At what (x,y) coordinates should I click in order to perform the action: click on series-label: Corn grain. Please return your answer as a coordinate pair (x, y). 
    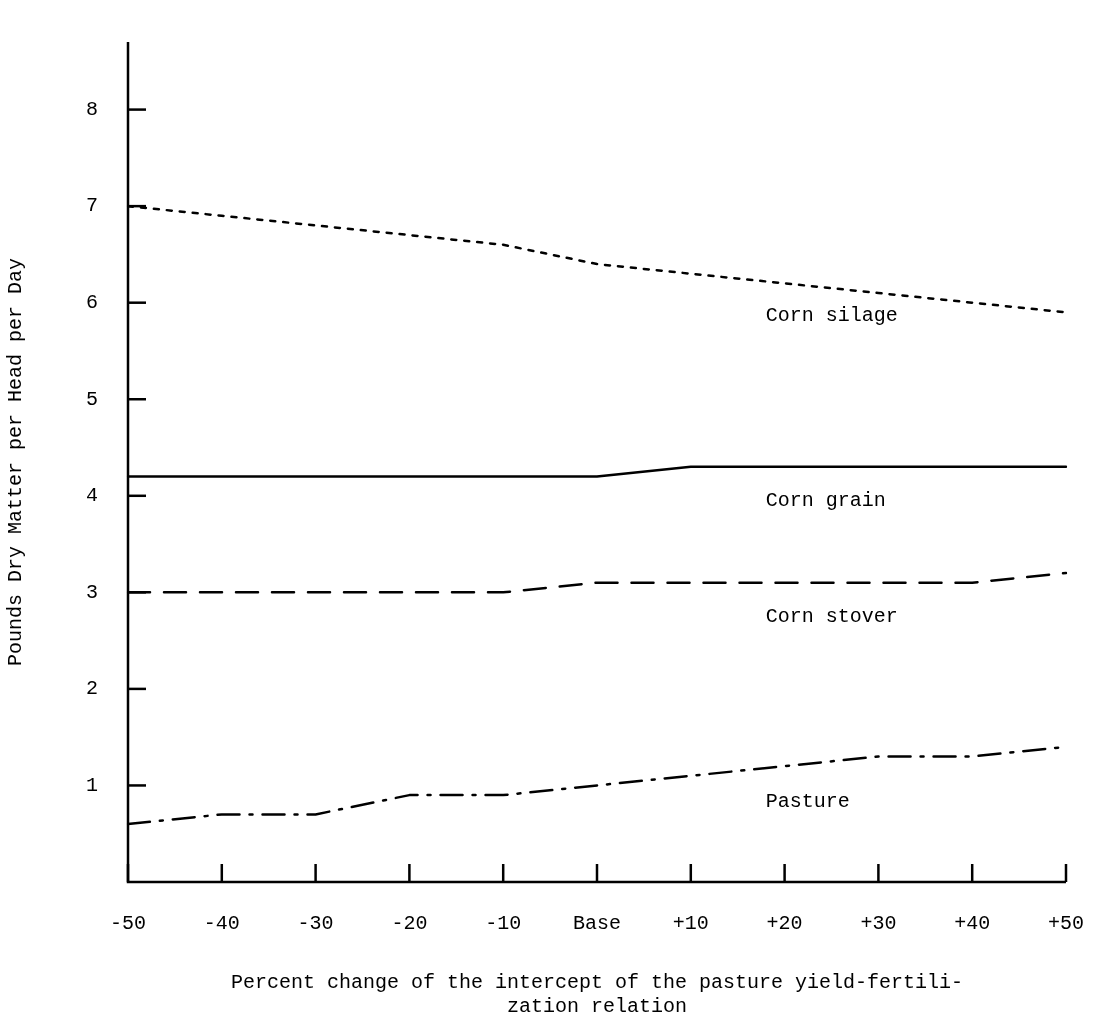
    Looking at the image, I should click on (825, 501).